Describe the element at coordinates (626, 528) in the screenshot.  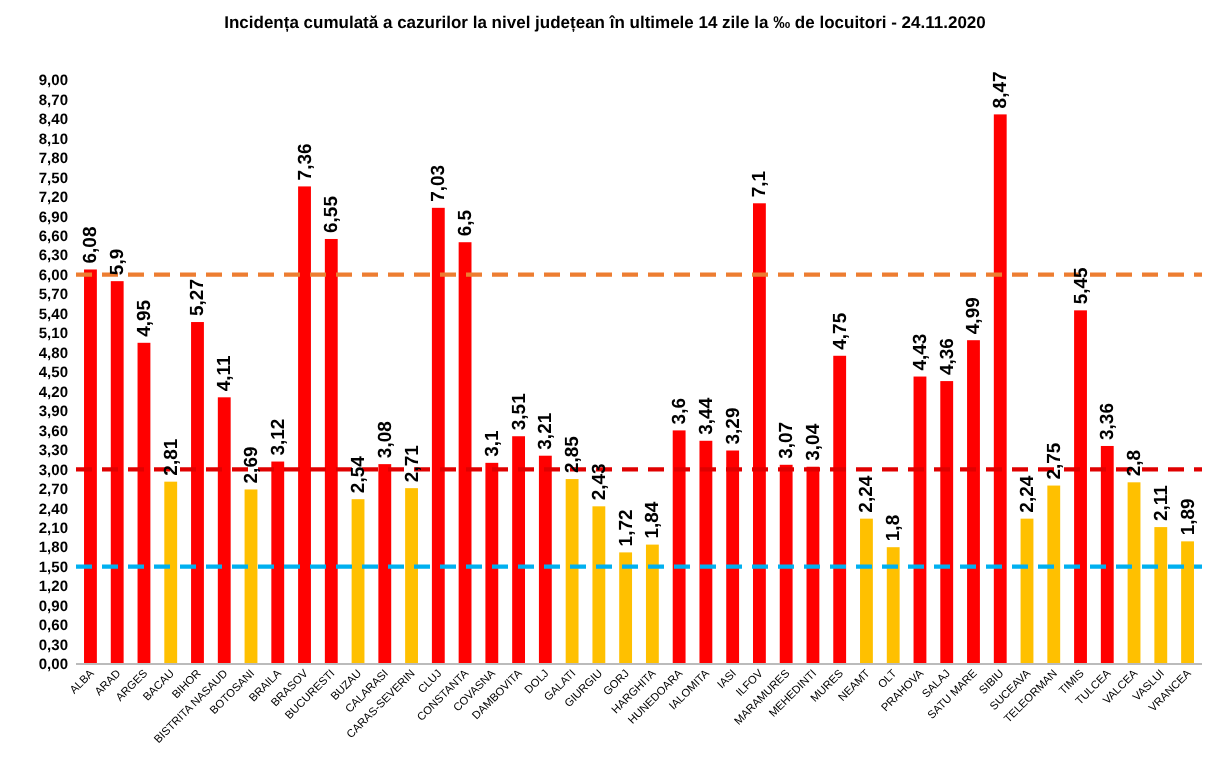
I see `data-label: 1,72` at that location.